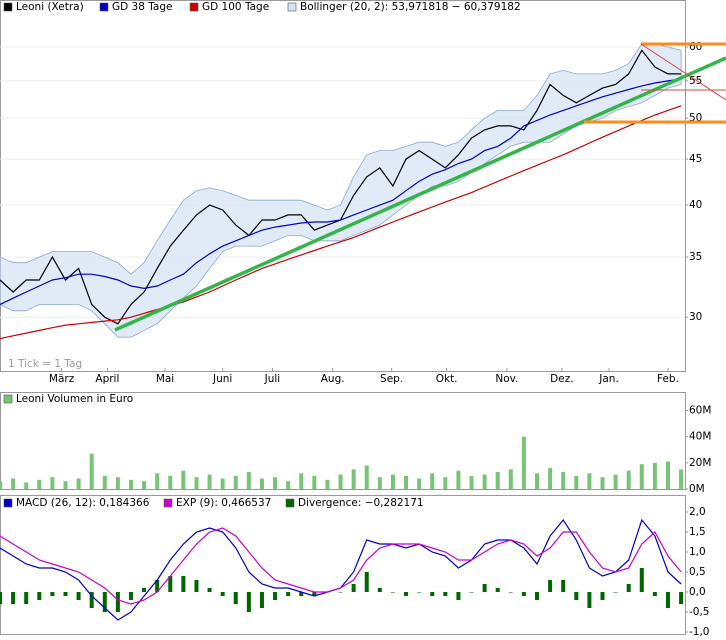 This screenshot has width=726, height=640. I want to click on x-tick-label: April, so click(107, 379).